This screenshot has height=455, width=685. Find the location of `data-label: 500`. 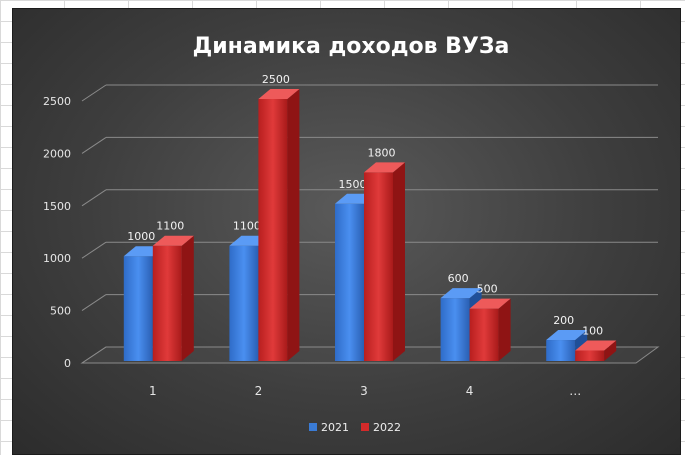

data-label: 500 is located at coordinates (487, 289).